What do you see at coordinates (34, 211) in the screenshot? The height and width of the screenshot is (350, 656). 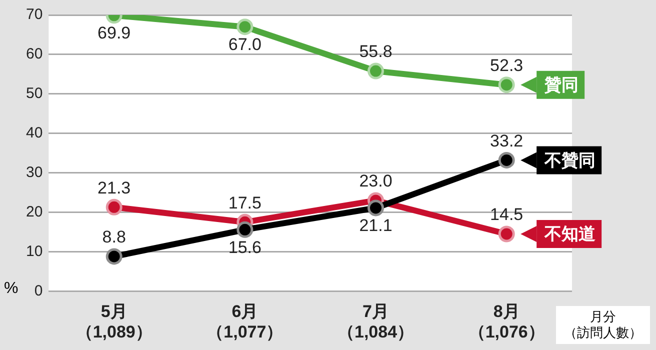 I see `y-tick-label: 20` at bounding box center [34, 211].